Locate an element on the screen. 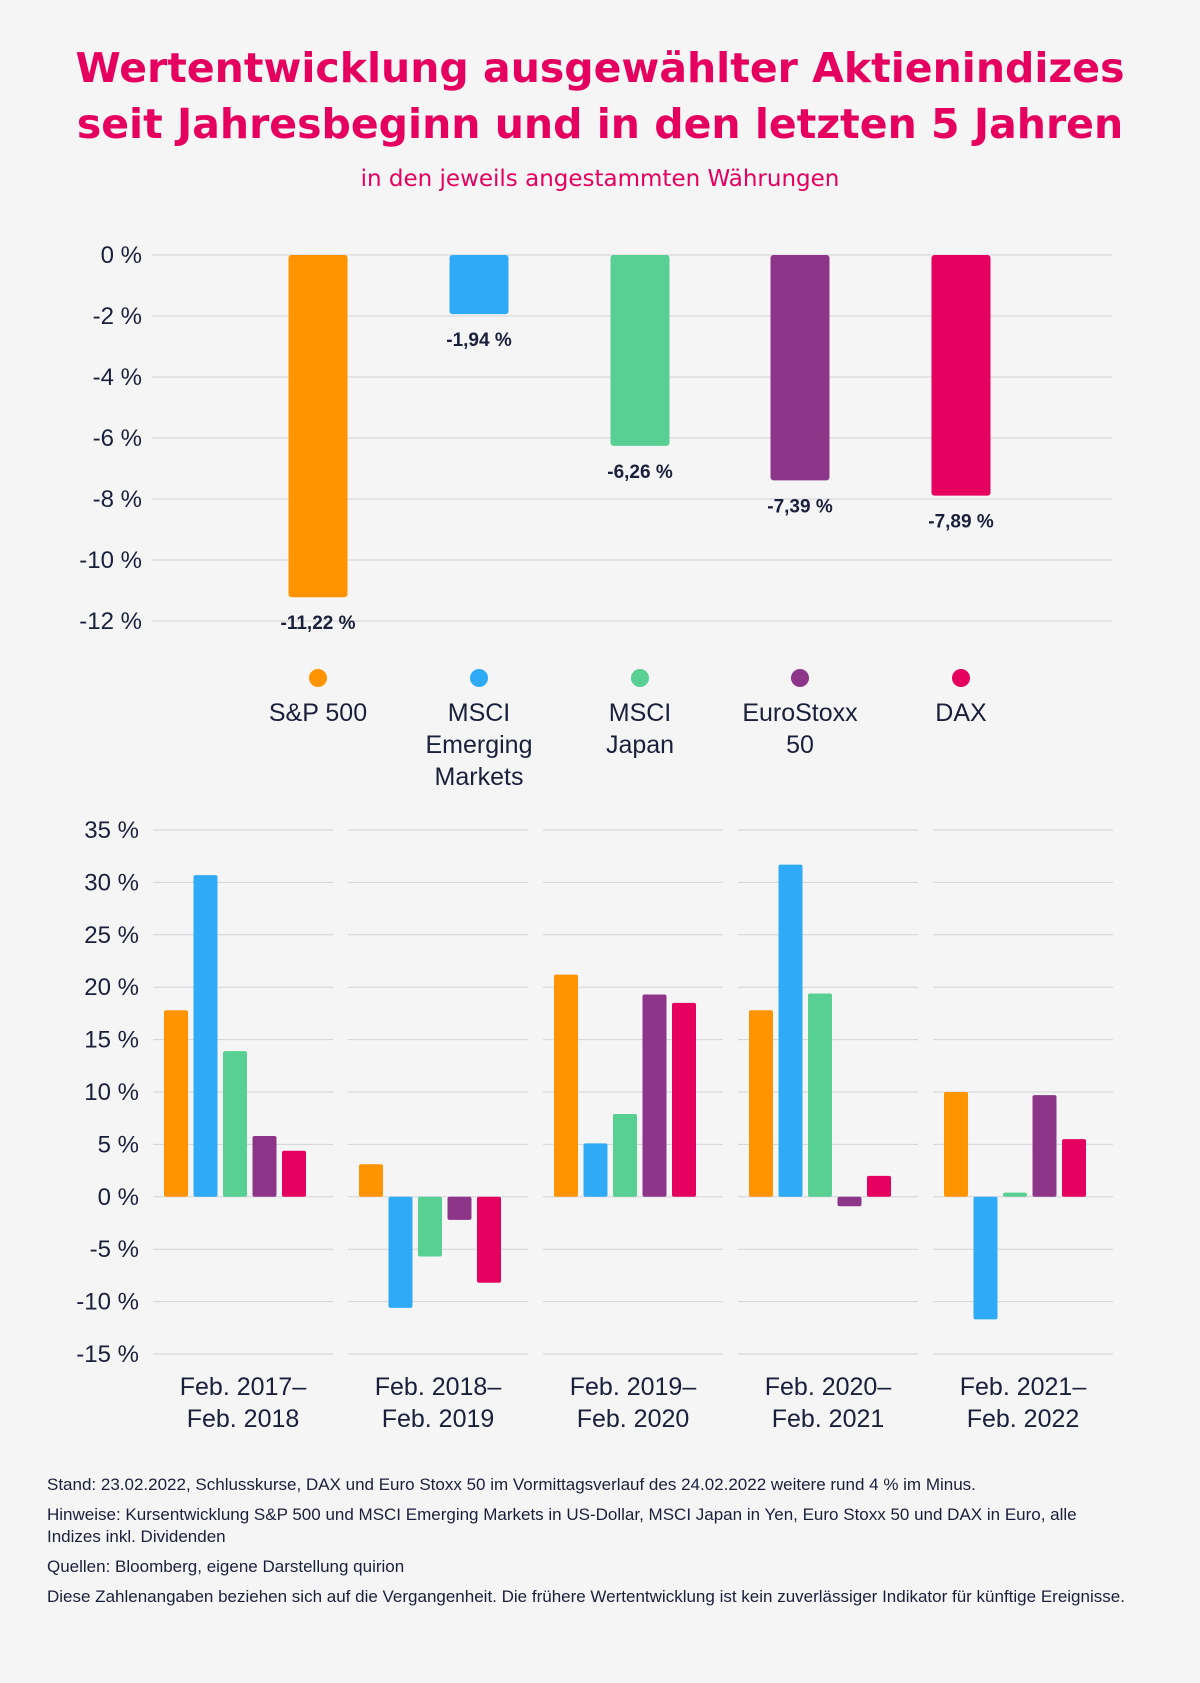  y-tick-label: -15 % is located at coordinates (107, 1354).